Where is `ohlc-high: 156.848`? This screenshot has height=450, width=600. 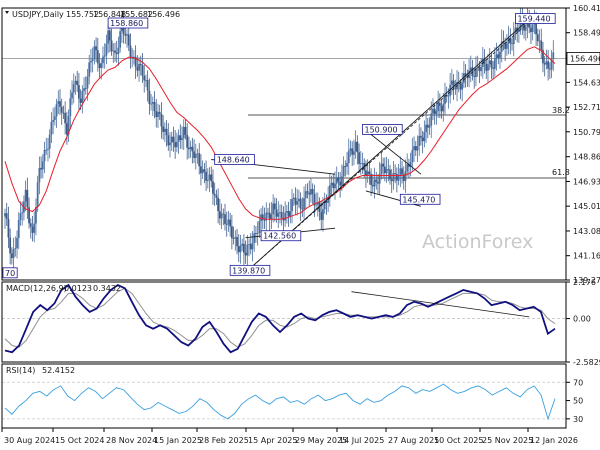
ohlc-high: 156.848 is located at coordinates (109, 14).